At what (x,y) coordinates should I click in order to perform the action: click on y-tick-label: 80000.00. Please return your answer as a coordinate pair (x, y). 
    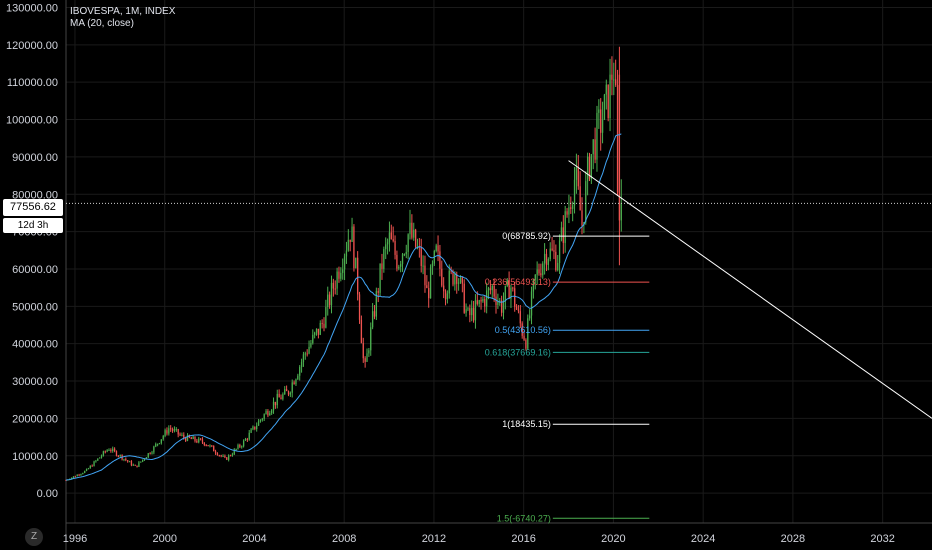
    Looking at the image, I should click on (35, 195).